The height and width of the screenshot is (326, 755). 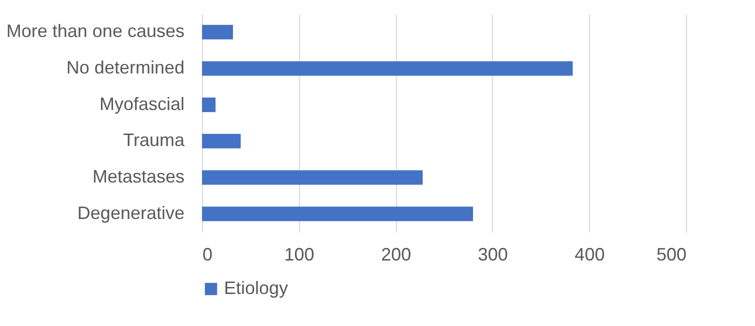 I want to click on legend-label: Etiology, so click(x=256, y=288).